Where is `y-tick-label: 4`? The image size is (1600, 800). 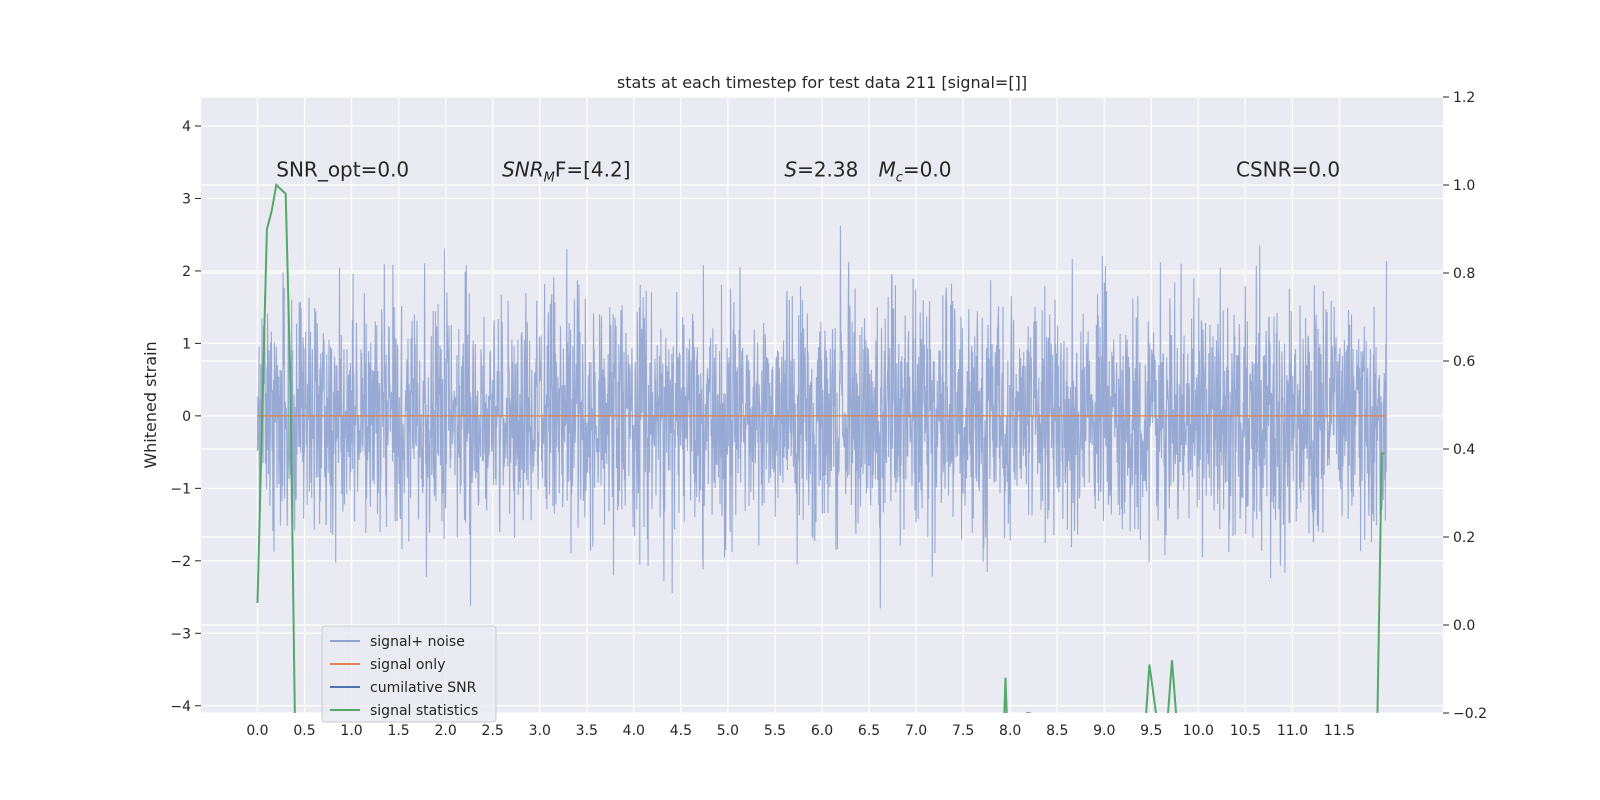 y-tick-label: 4 is located at coordinates (186, 127).